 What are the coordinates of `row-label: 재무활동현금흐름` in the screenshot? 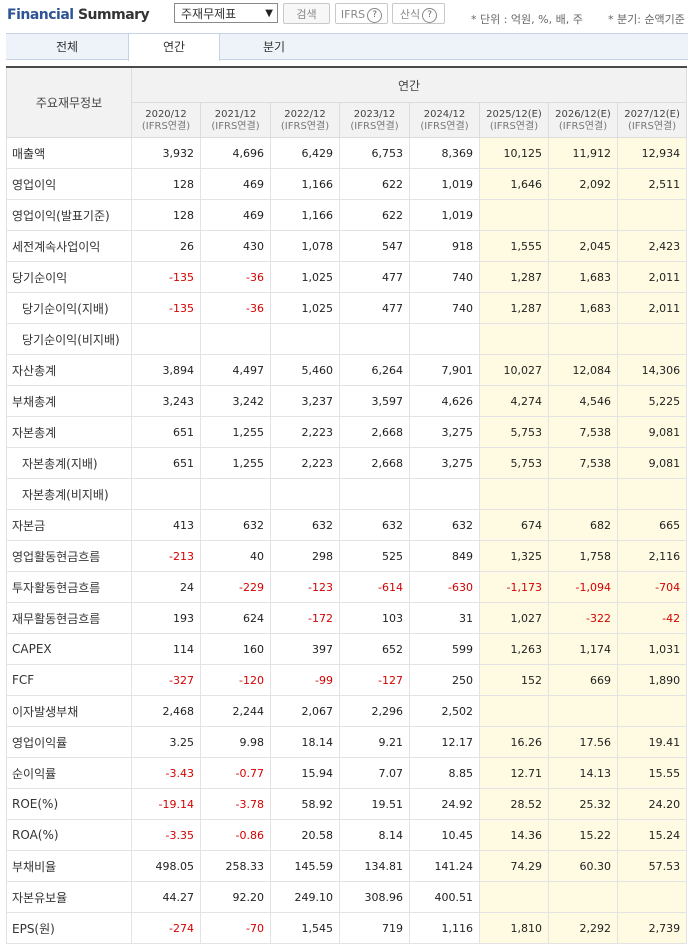 It's located at (69, 618).